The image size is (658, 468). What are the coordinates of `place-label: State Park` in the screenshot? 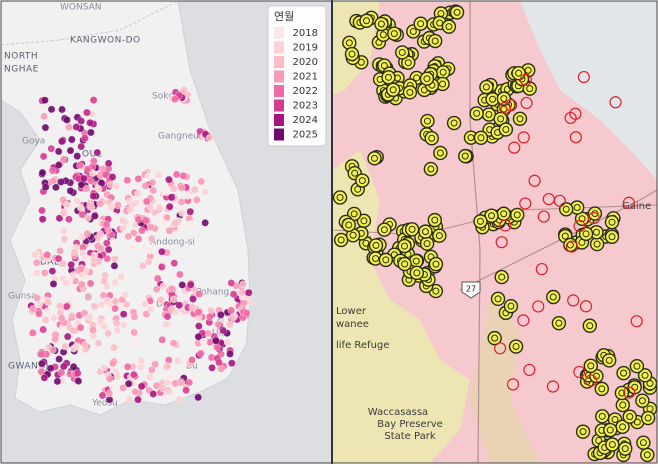 It's located at (409, 436).